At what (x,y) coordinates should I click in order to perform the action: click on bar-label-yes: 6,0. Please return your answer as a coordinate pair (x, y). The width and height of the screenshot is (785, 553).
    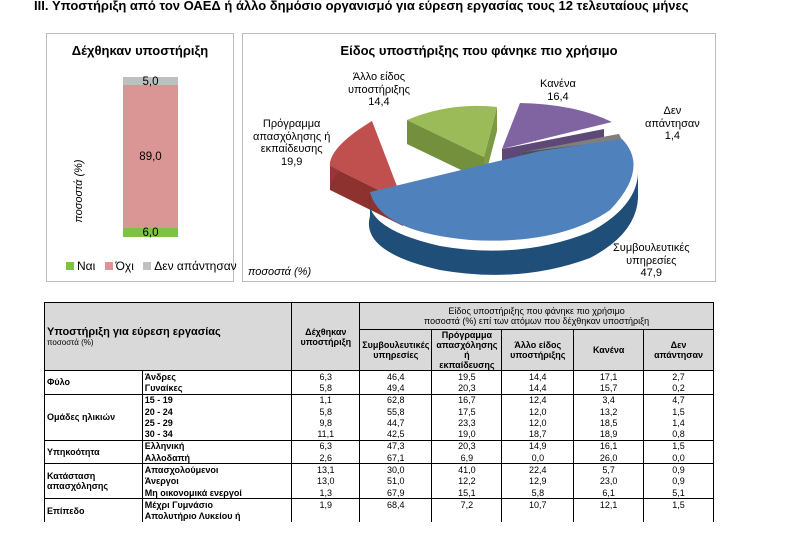
    Looking at the image, I should click on (151, 233).